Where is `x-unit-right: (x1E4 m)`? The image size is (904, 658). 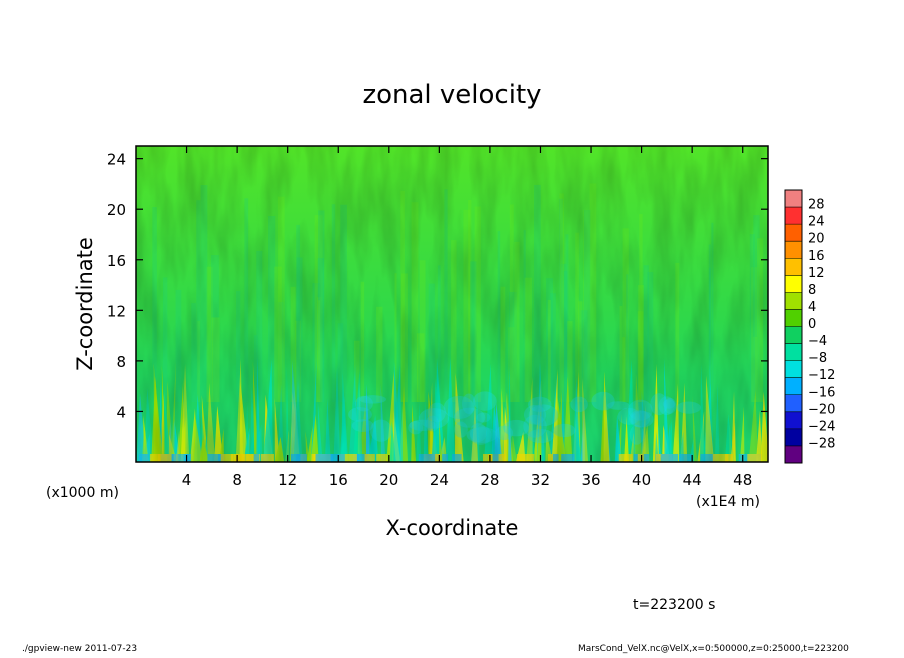
x-unit-right: (x1E4 m) is located at coordinates (728, 502).